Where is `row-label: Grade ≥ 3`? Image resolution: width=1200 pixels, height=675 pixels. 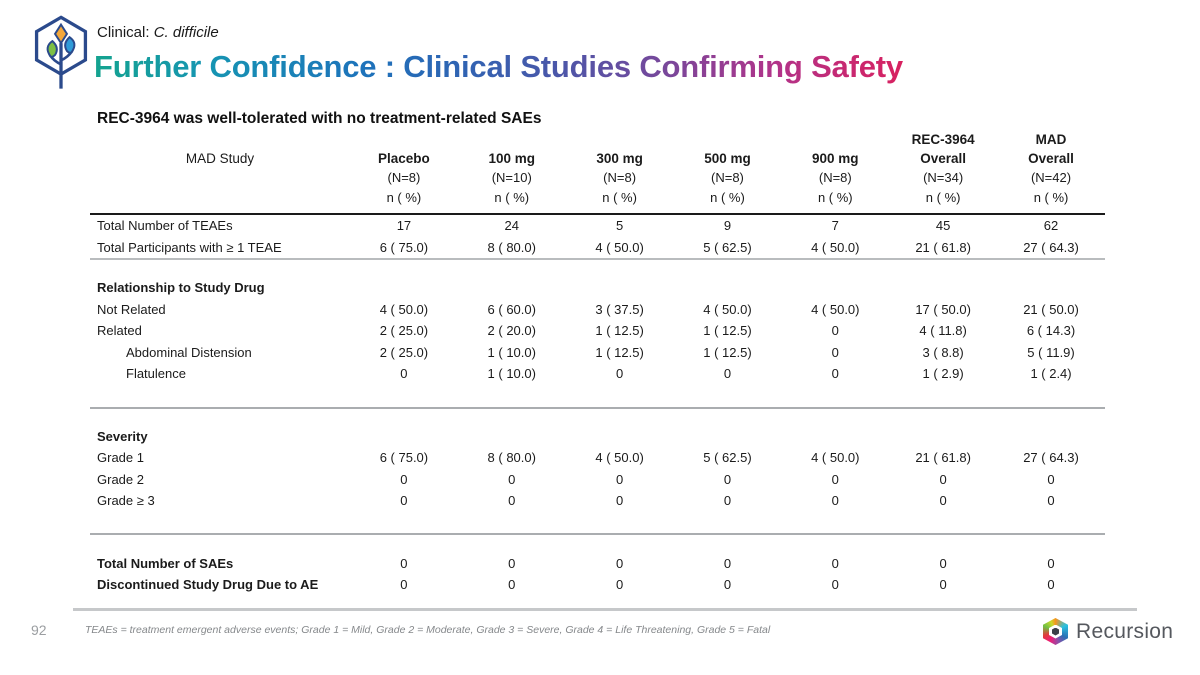
row-label: Grade ≥ 3 is located at coordinates (126, 501).